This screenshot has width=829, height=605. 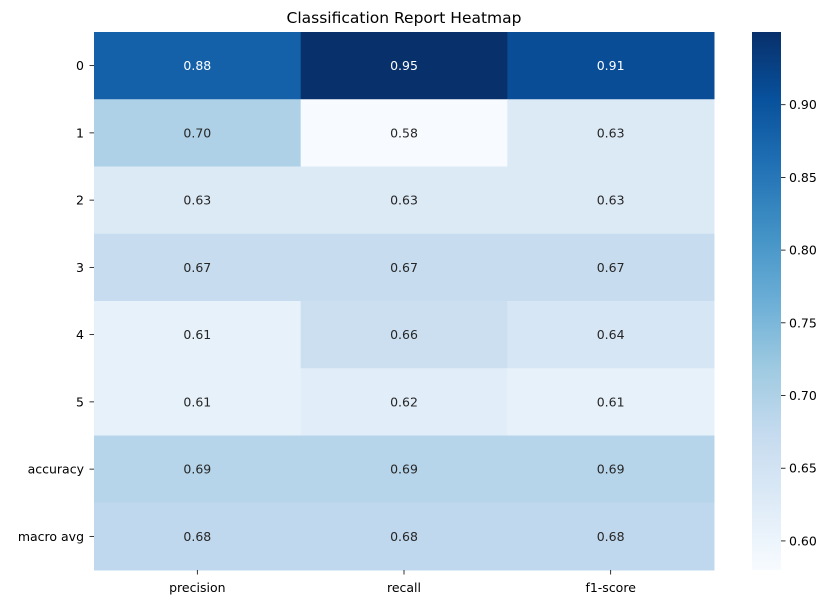 What do you see at coordinates (803, 395) in the screenshot?
I see `colorbar-tick-label: 0.70` at bounding box center [803, 395].